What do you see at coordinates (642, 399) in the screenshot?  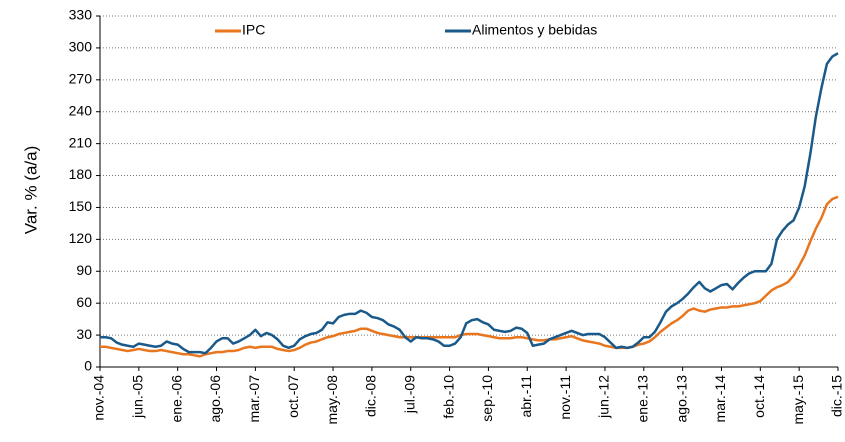 I see `x-tick-label: ene.-13` at bounding box center [642, 399].